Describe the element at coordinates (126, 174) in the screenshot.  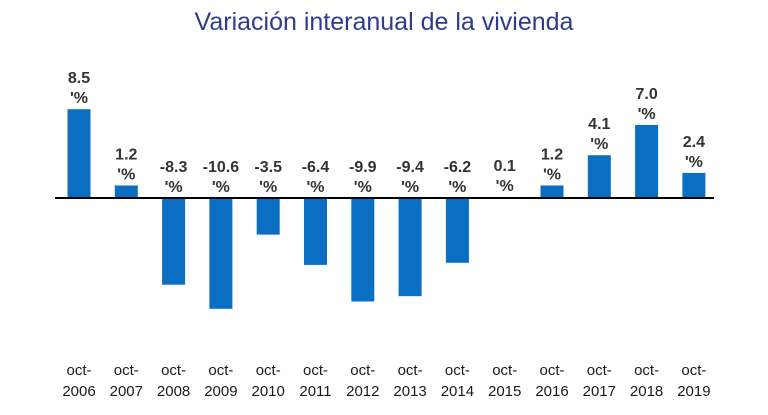
I see `data-label-unit-1: '%` at that location.